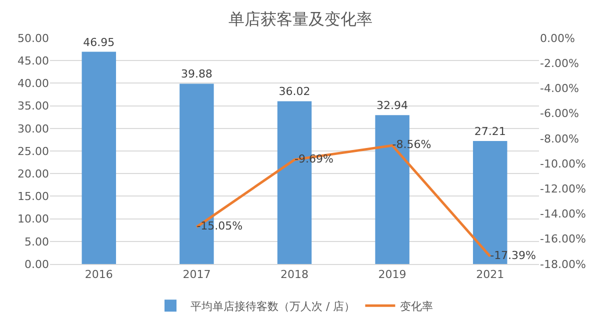 Image resolution: width=601 pixels, height=332 pixels. I want to click on y-tick-label: 15.00, so click(33, 197).